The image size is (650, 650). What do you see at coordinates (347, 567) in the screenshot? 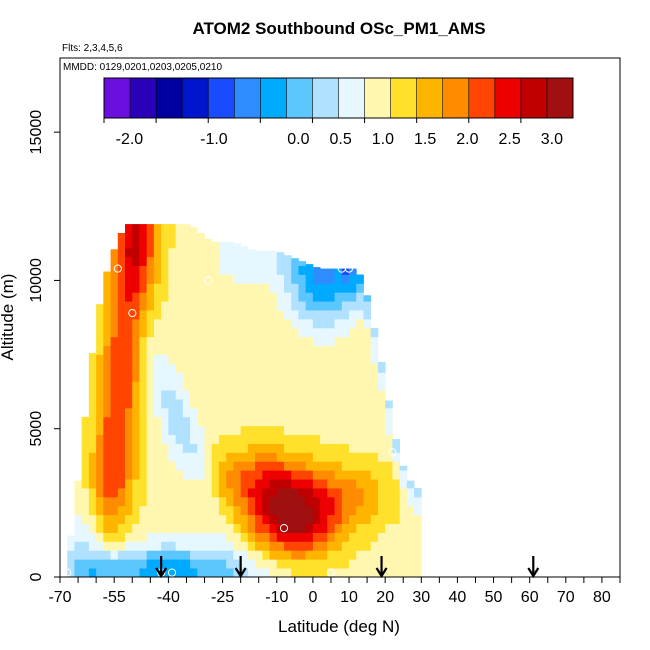
I see `profile-arrows` at bounding box center [347, 567].